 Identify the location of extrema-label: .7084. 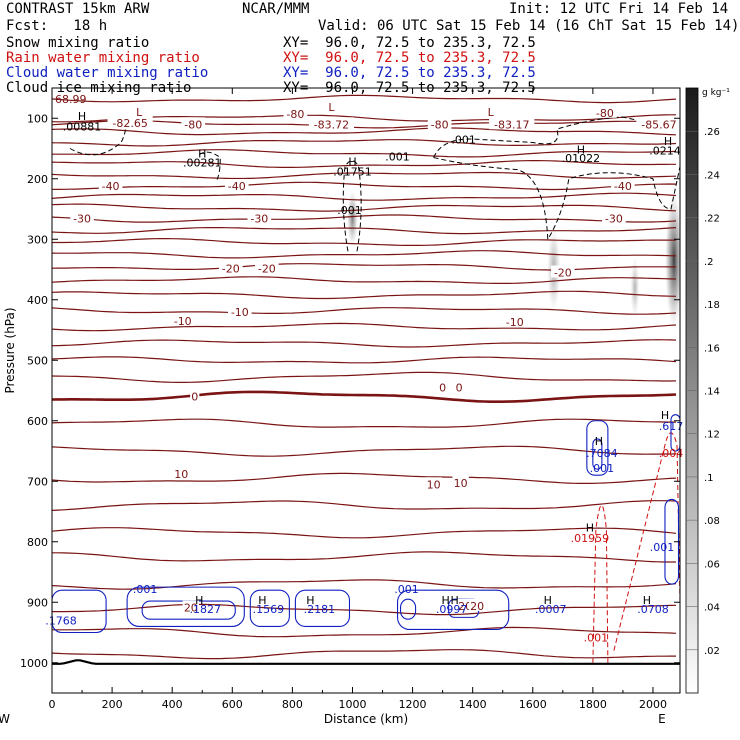
(602, 453).